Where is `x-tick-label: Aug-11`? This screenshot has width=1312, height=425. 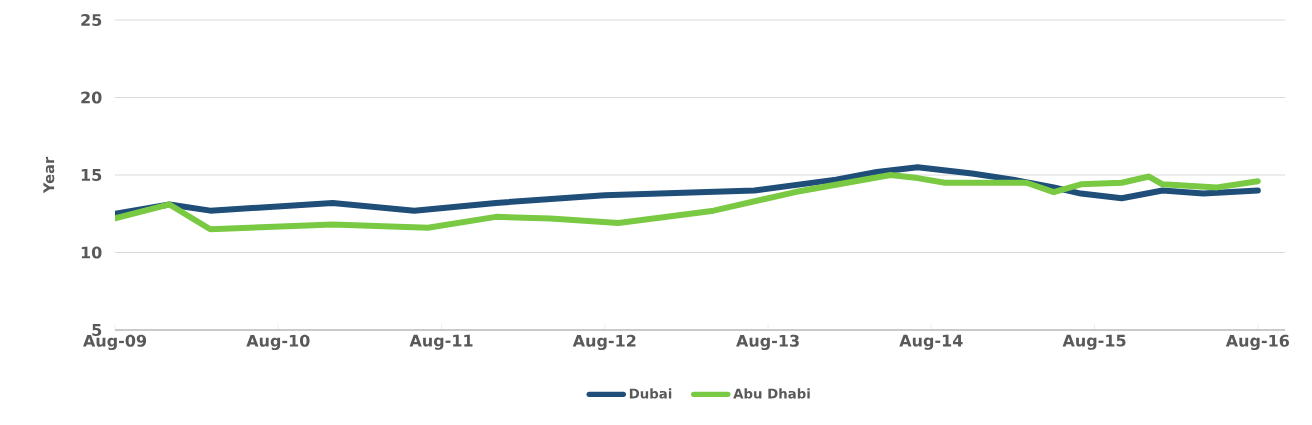
x-tick-label: Aug-11 is located at coordinates (441, 342).